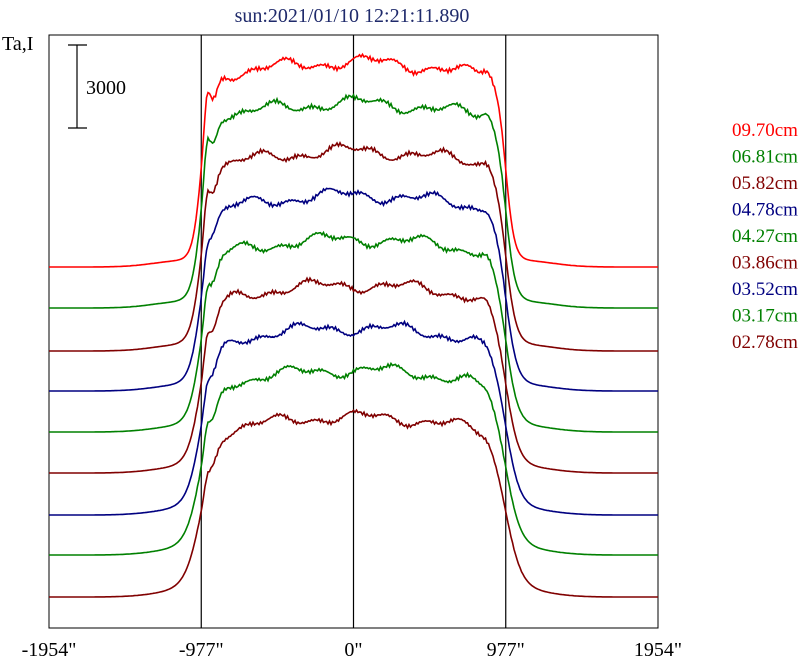 Image resolution: width=807 pixels, height=662 pixels. Describe the element at coordinates (506, 650) in the screenshot. I see `x-tick-label-3: 977"` at that location.